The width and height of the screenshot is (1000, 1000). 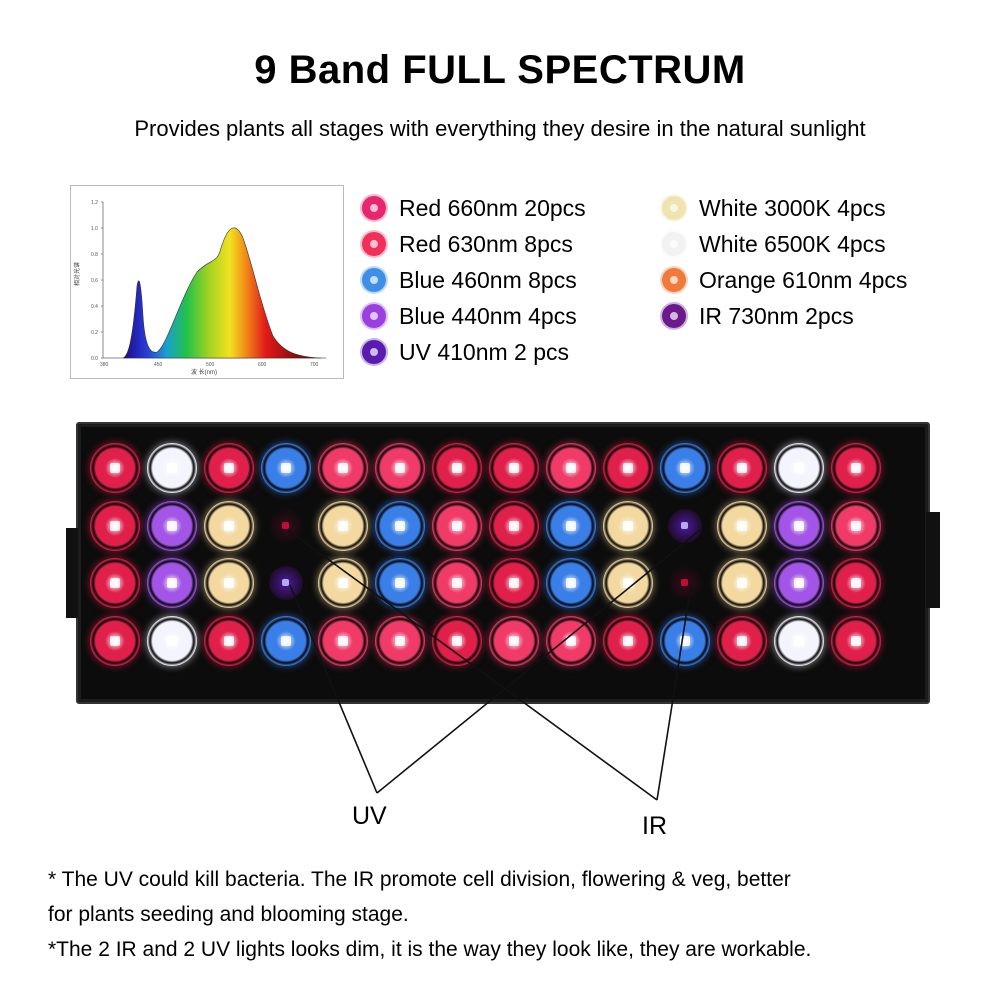 I want to click on legend-item: Red 630nm 8pcs, so click(x=474, y=244).